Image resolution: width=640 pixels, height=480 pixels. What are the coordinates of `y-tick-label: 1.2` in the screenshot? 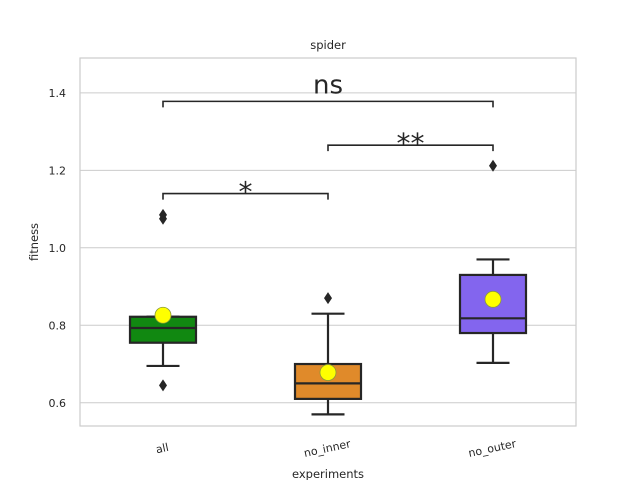 It's located at (58, 170).